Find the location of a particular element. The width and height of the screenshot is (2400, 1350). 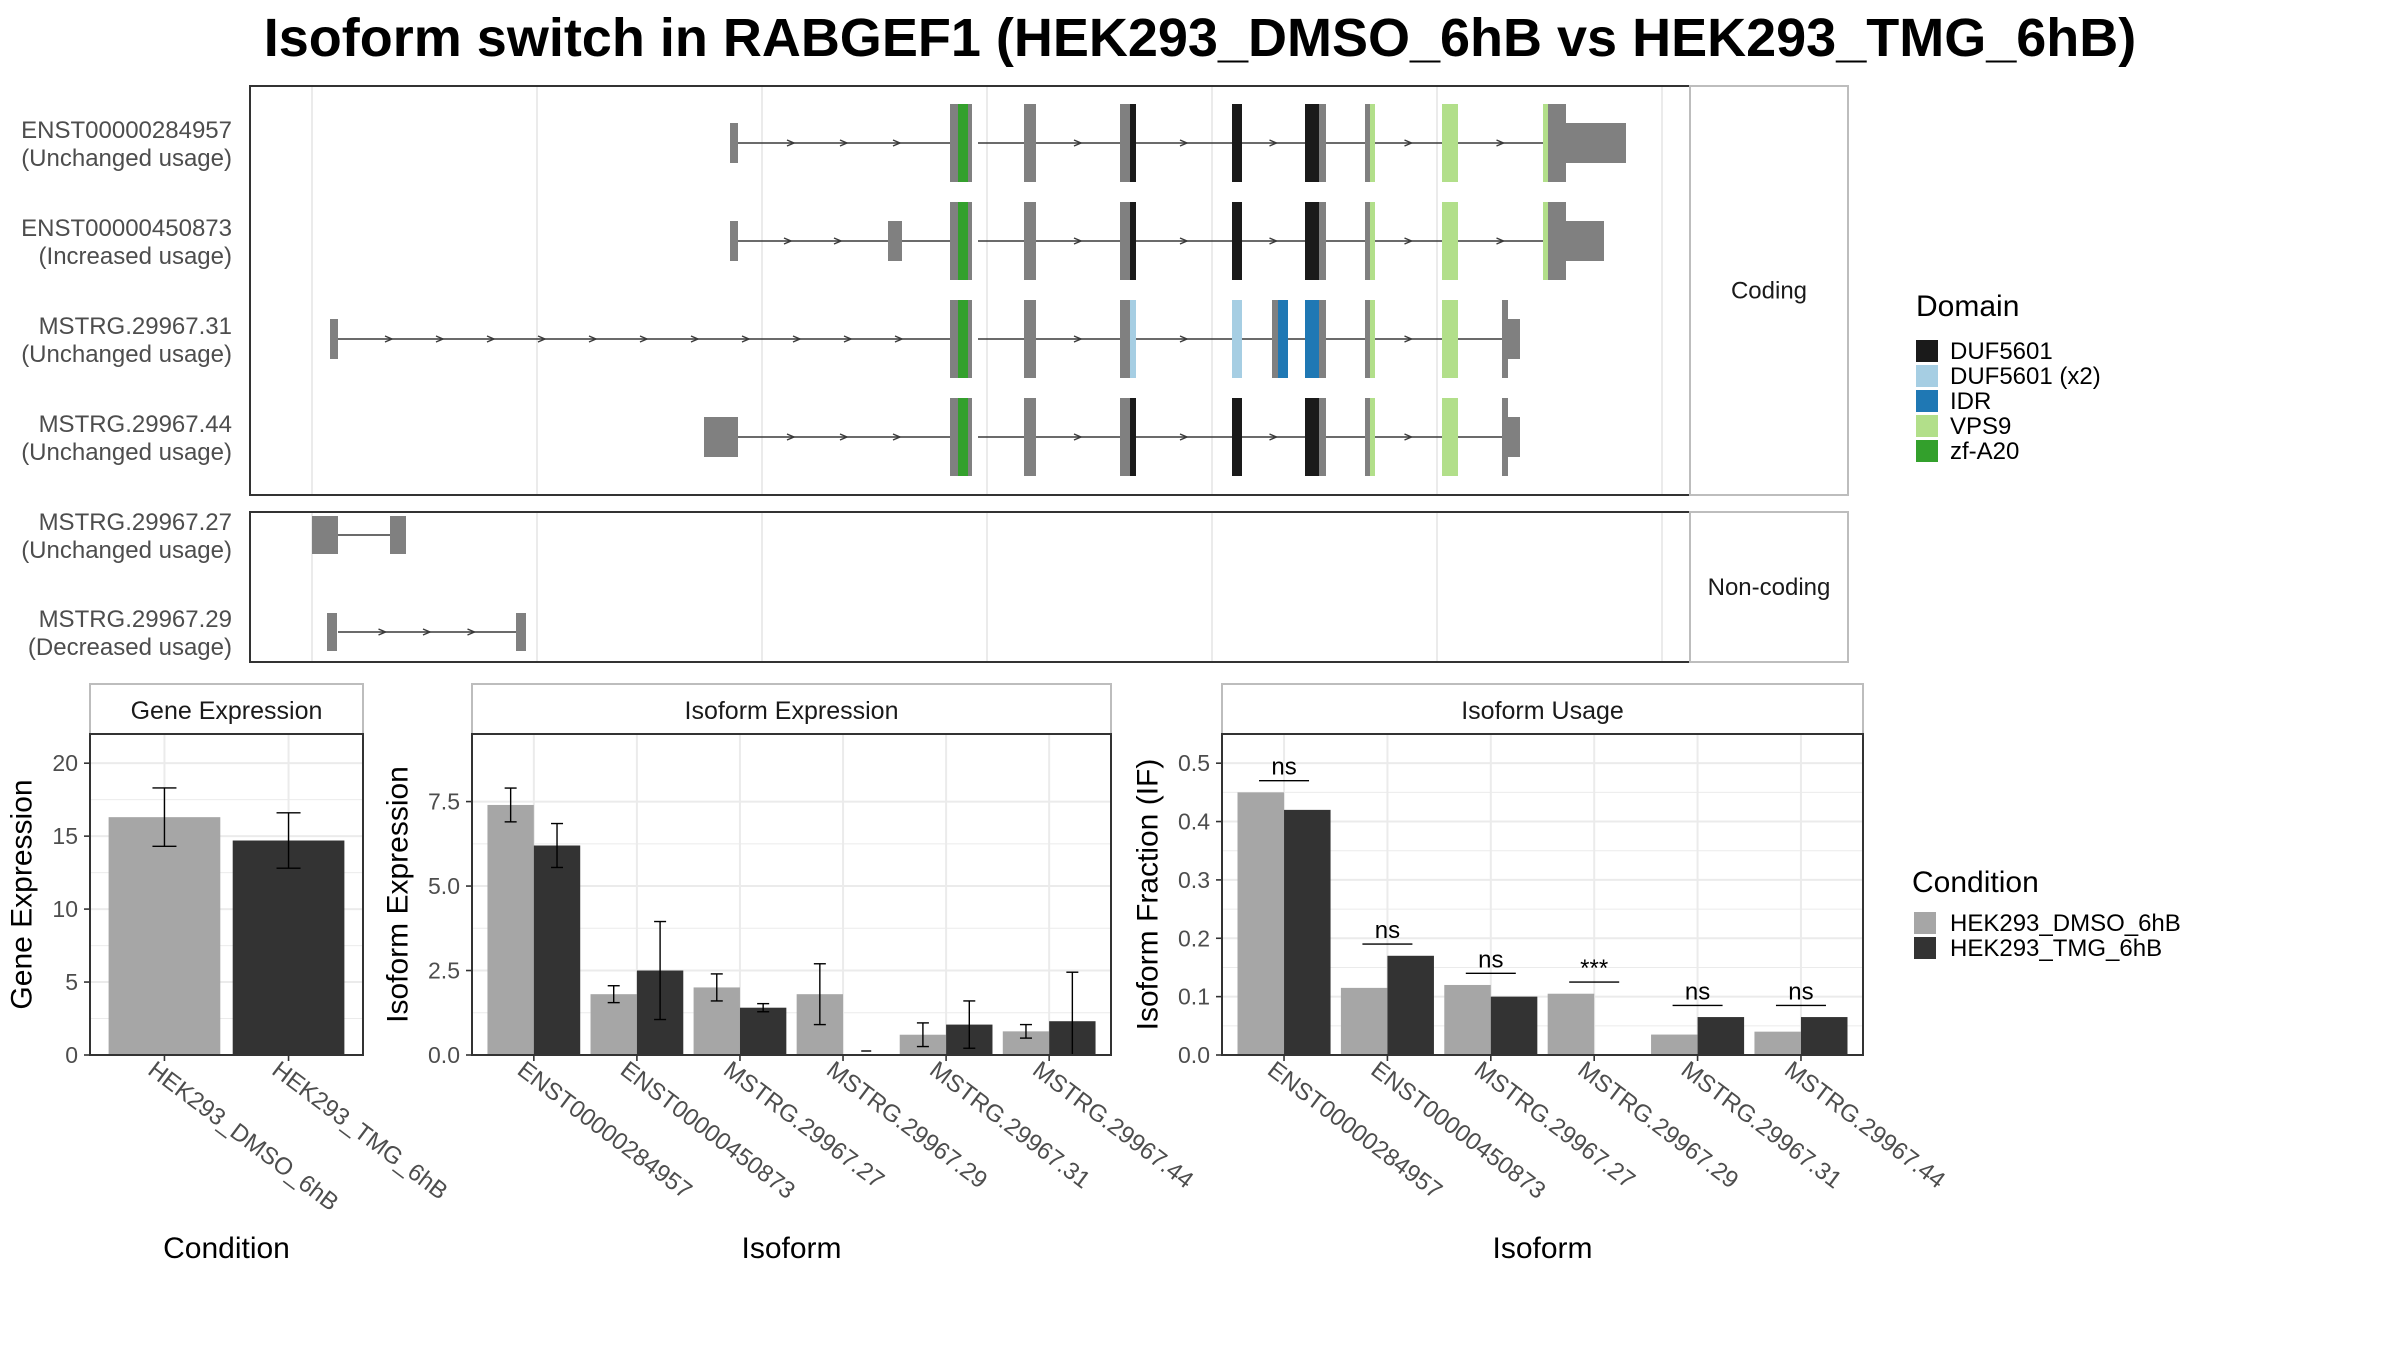

x-axis-title: Isoform is located at coordinates (1542, 1248).